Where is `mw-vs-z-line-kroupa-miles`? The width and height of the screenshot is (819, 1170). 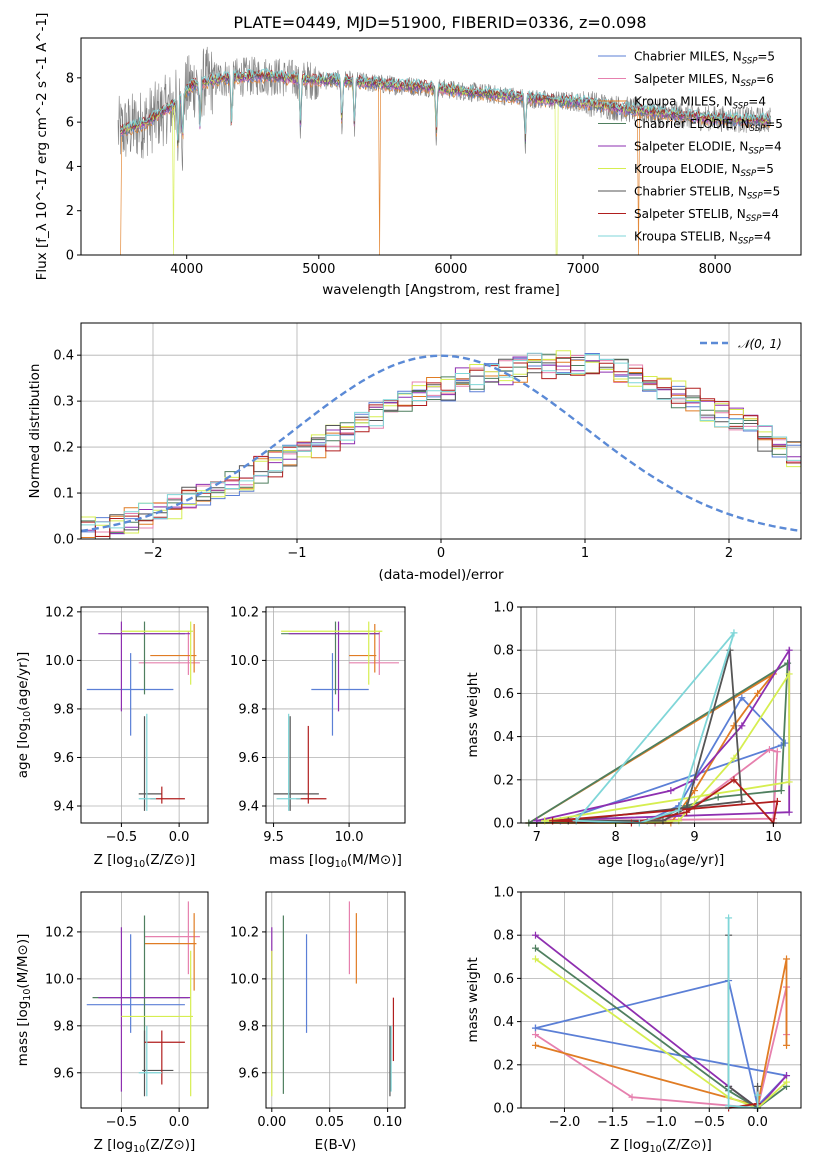 mw-vs-z-line-kroupa-miles is located at coordinates (661, 1032).